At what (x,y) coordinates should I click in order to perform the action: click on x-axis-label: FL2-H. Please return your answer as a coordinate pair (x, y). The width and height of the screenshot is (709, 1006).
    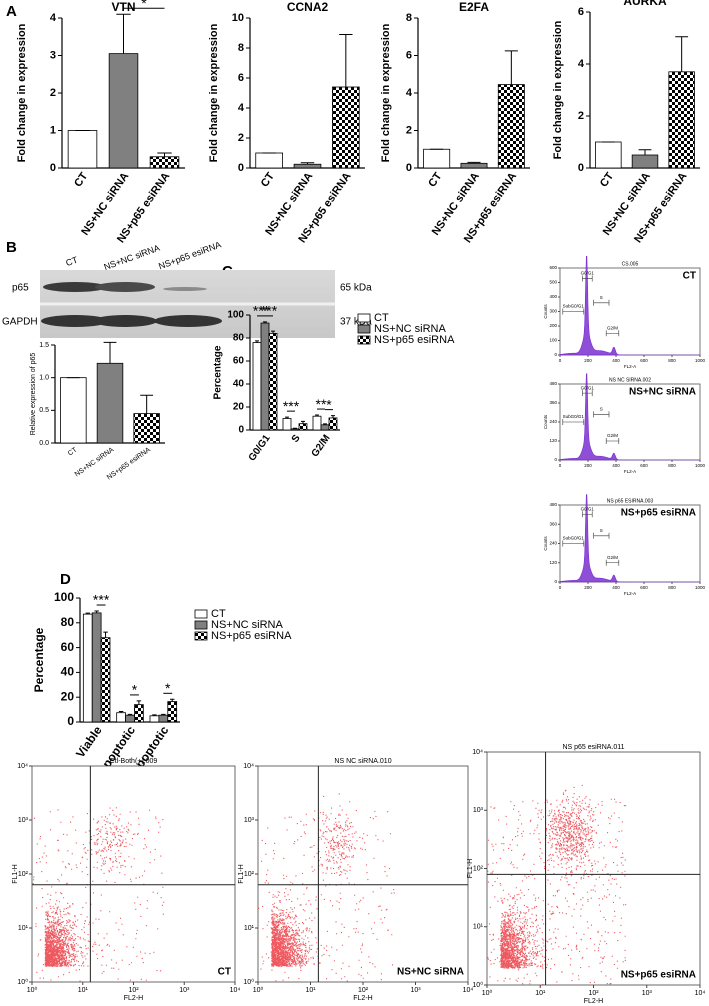
    Looking at the image, I should click on (593, 1001).